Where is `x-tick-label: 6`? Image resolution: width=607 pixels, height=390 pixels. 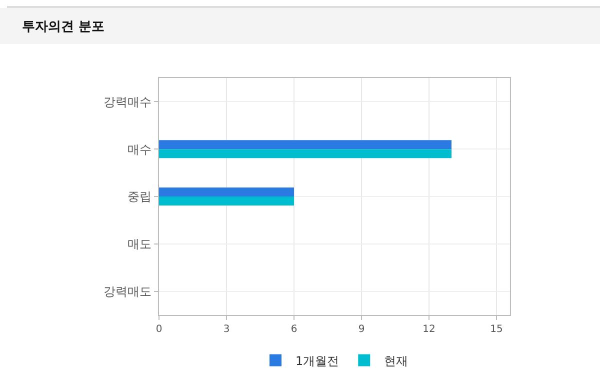 x-tick-label: 6 is located at coordinates (294, 329).